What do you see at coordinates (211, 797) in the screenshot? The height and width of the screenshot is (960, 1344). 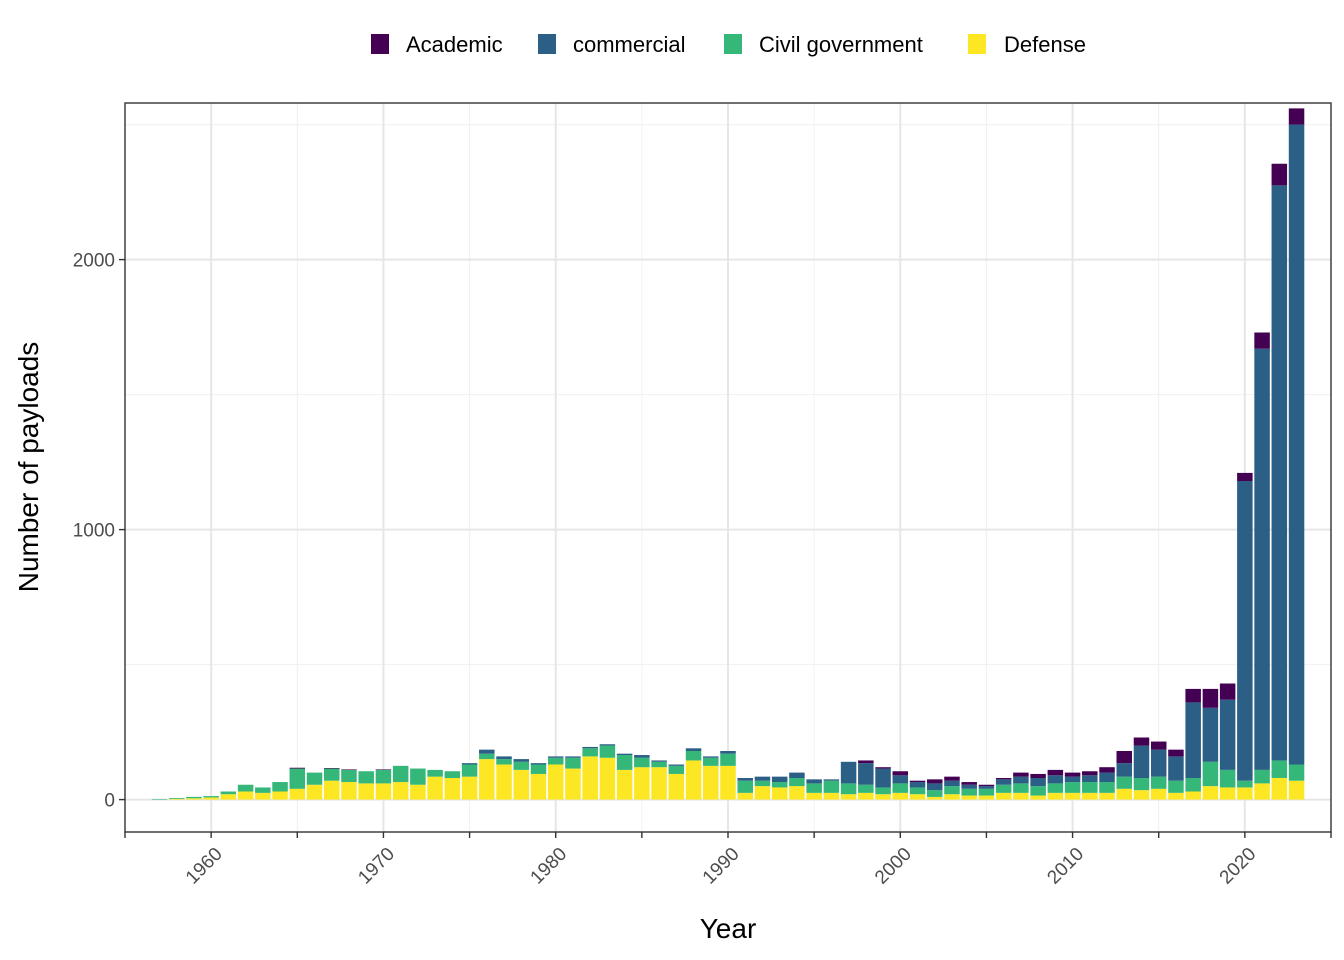 I see `bar-civil-government-1960` at bounding box center [211, 797].